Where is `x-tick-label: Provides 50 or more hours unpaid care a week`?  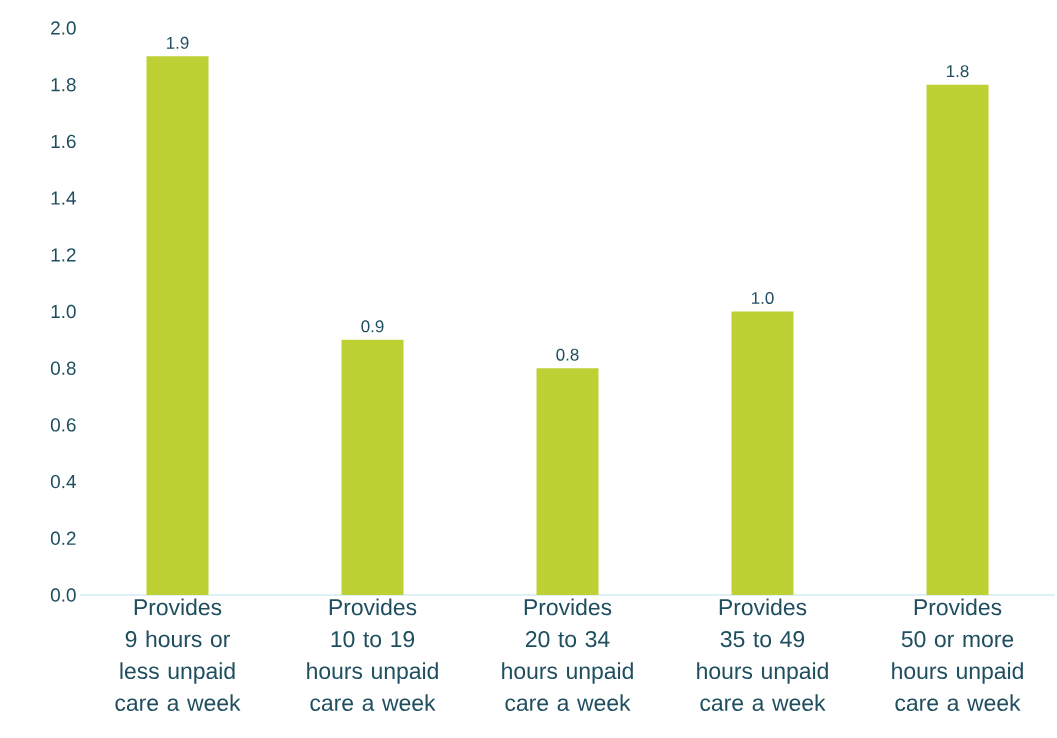 x-tick-label: Provides 50 or more hours unpaid care a week is located at coordinates (957, 654).